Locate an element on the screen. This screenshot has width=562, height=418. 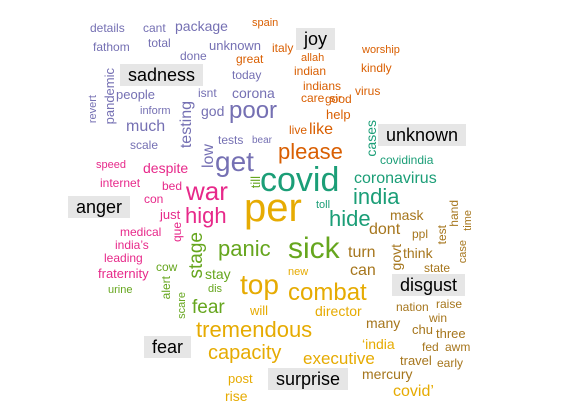
word: awm is located at coordinates (458, 347).